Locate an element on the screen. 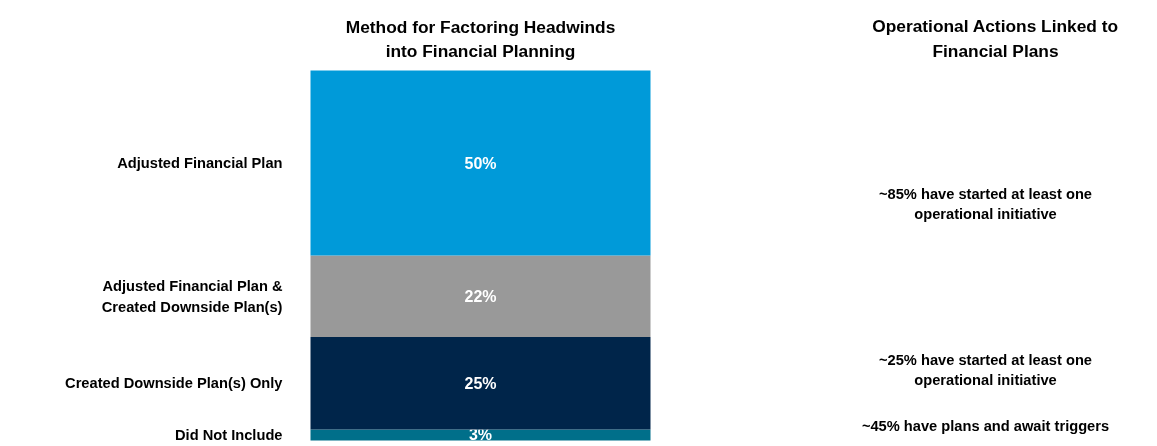  series-label: Adjusted Financial Plan & Created Downside Plan(s) is located at coordinates (192, 296).